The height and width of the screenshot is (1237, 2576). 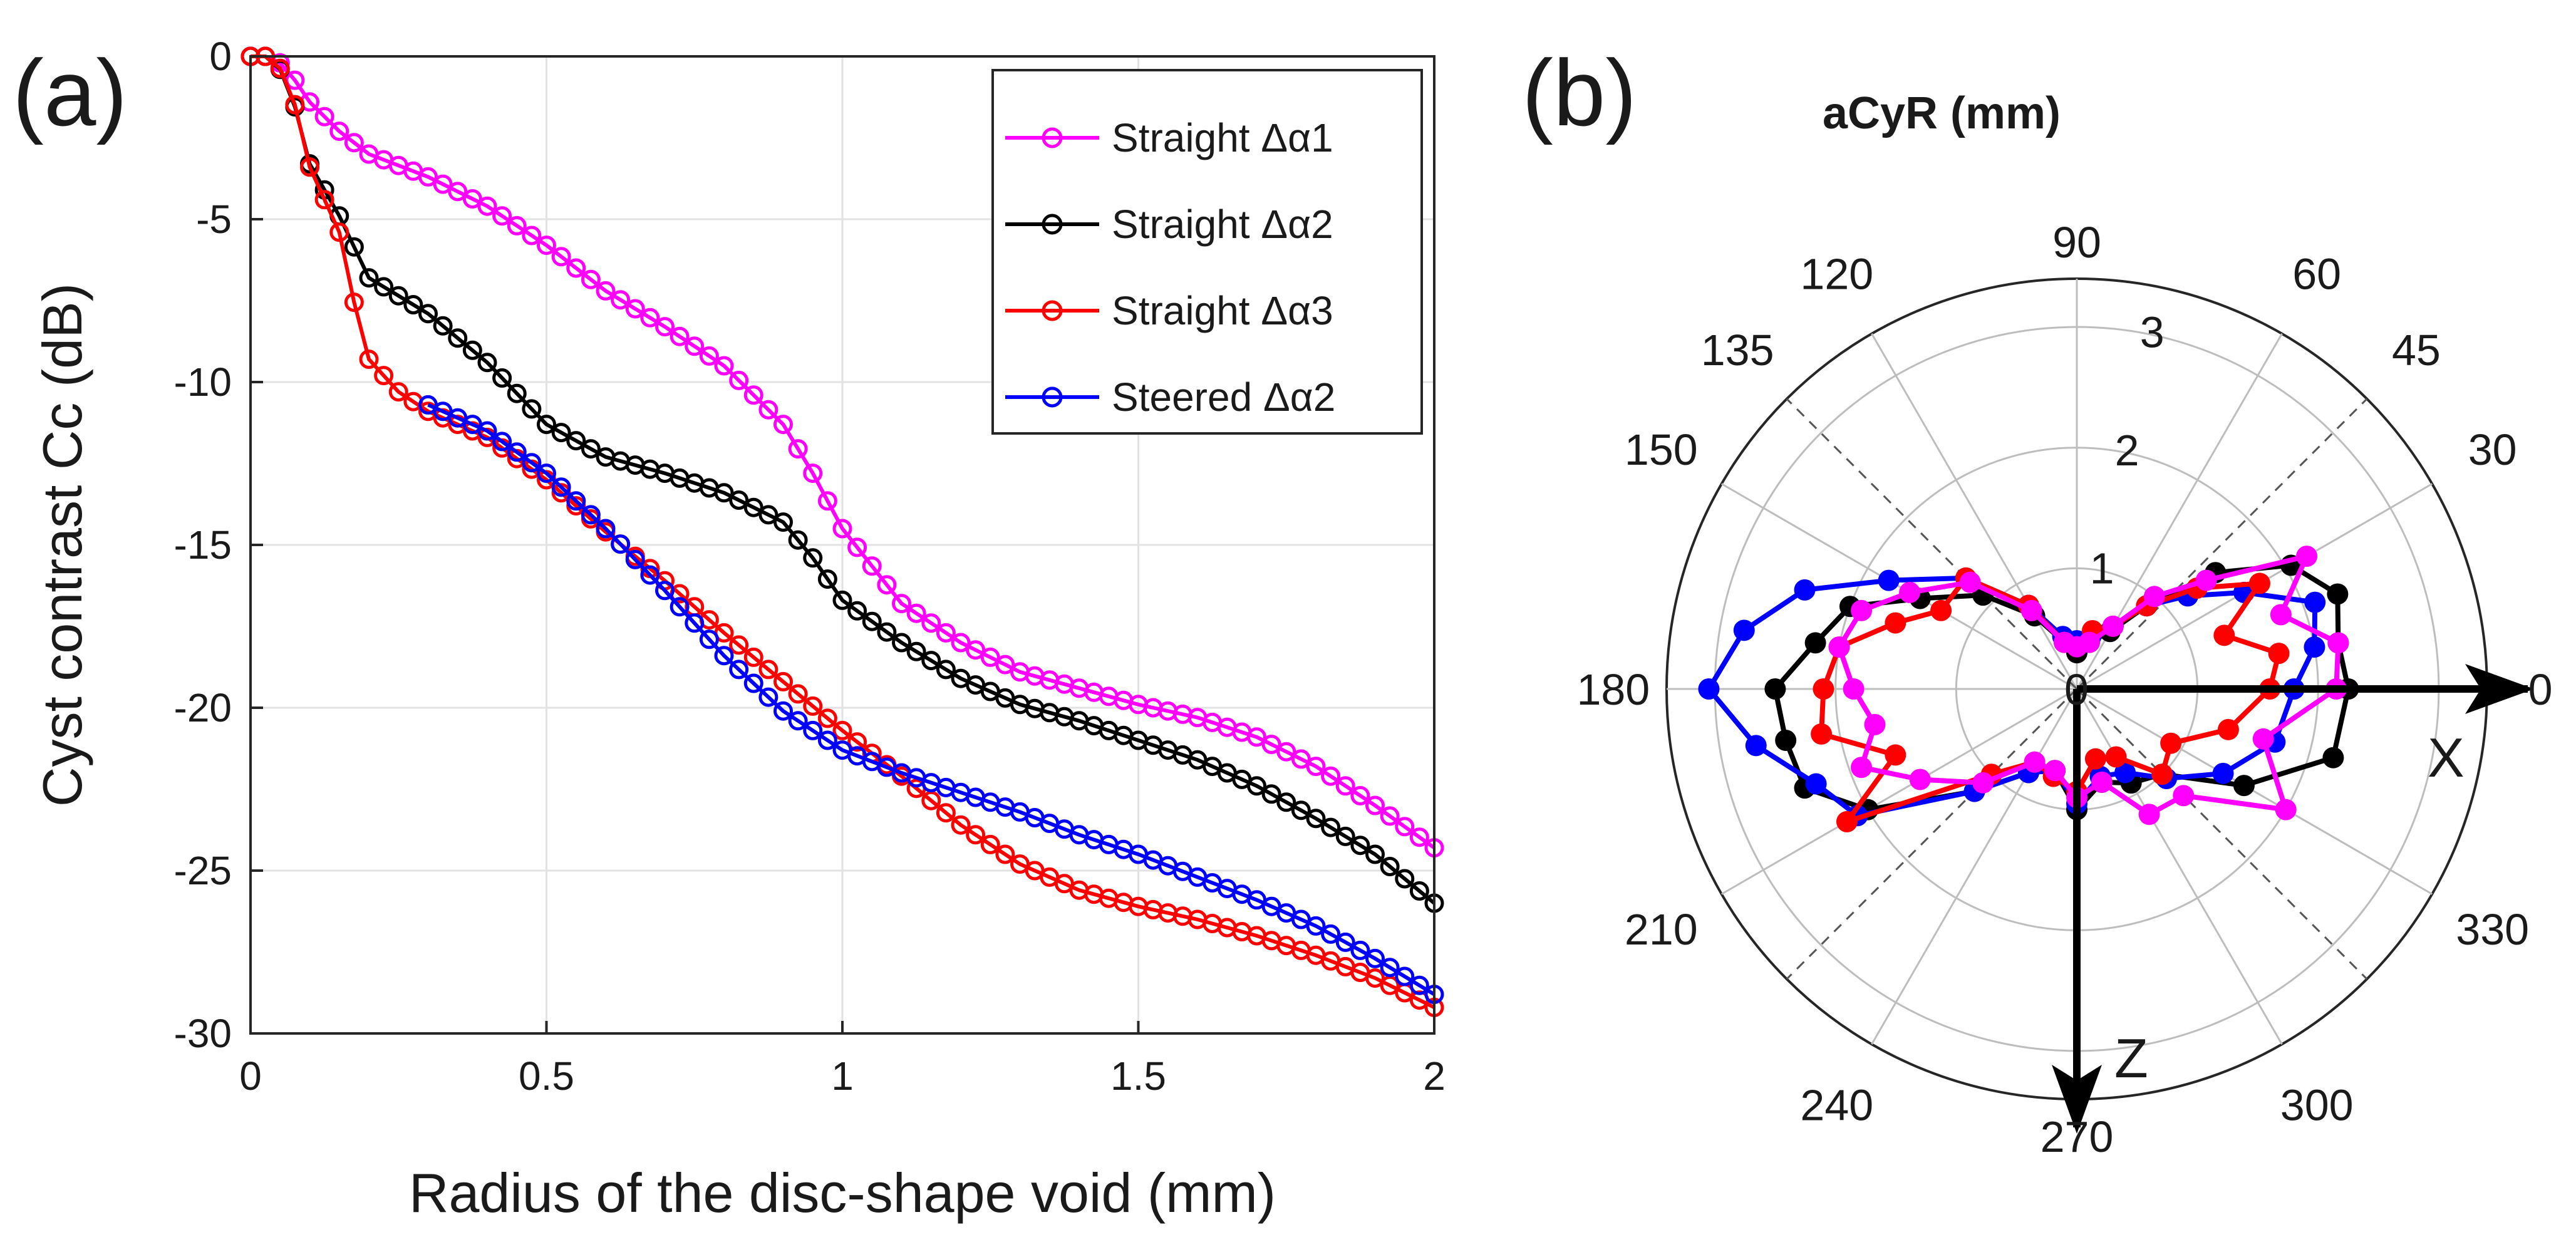 What do you see at coordinates (203, 707) in the screenshot?
I see `y-tick-label: -20` at bounding box center [203, 707].